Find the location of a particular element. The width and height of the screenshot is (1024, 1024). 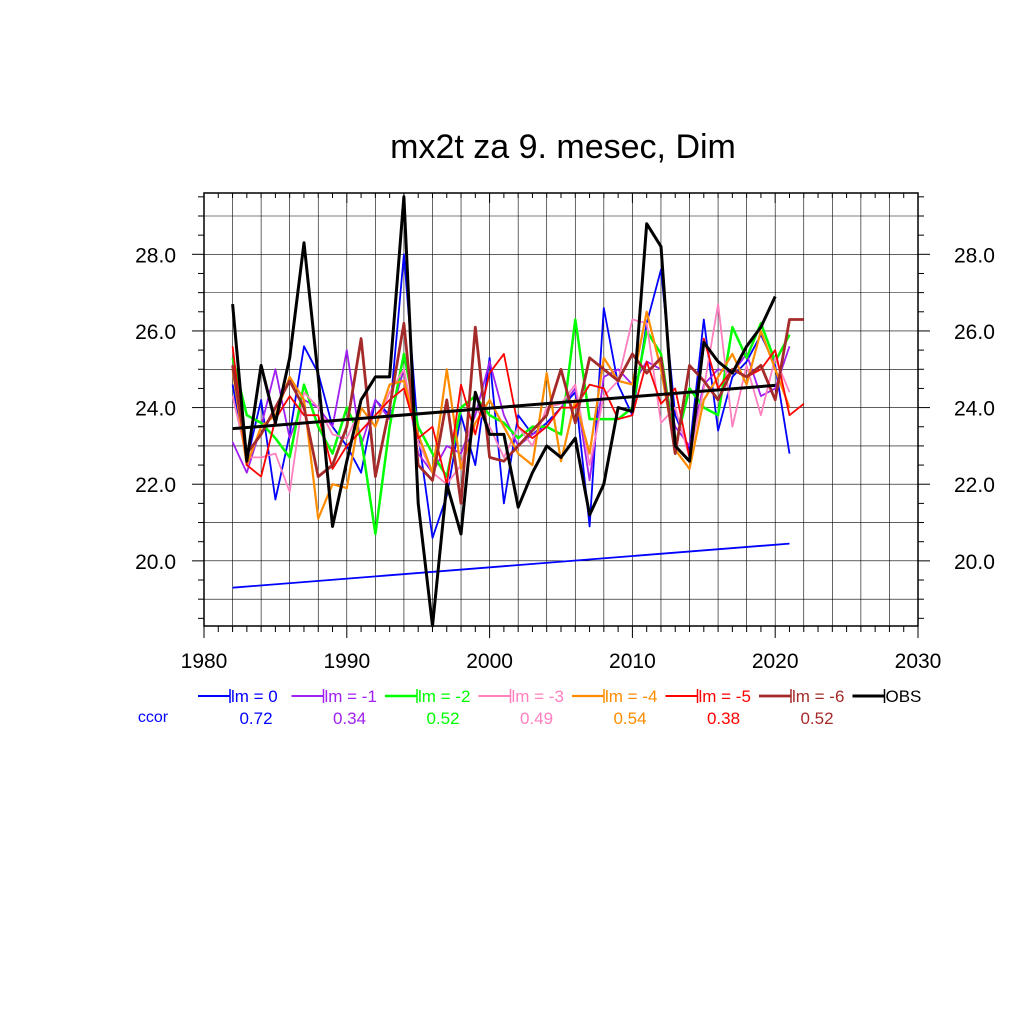

ccor-value: 0.54 is located at coordinates (629, 718).